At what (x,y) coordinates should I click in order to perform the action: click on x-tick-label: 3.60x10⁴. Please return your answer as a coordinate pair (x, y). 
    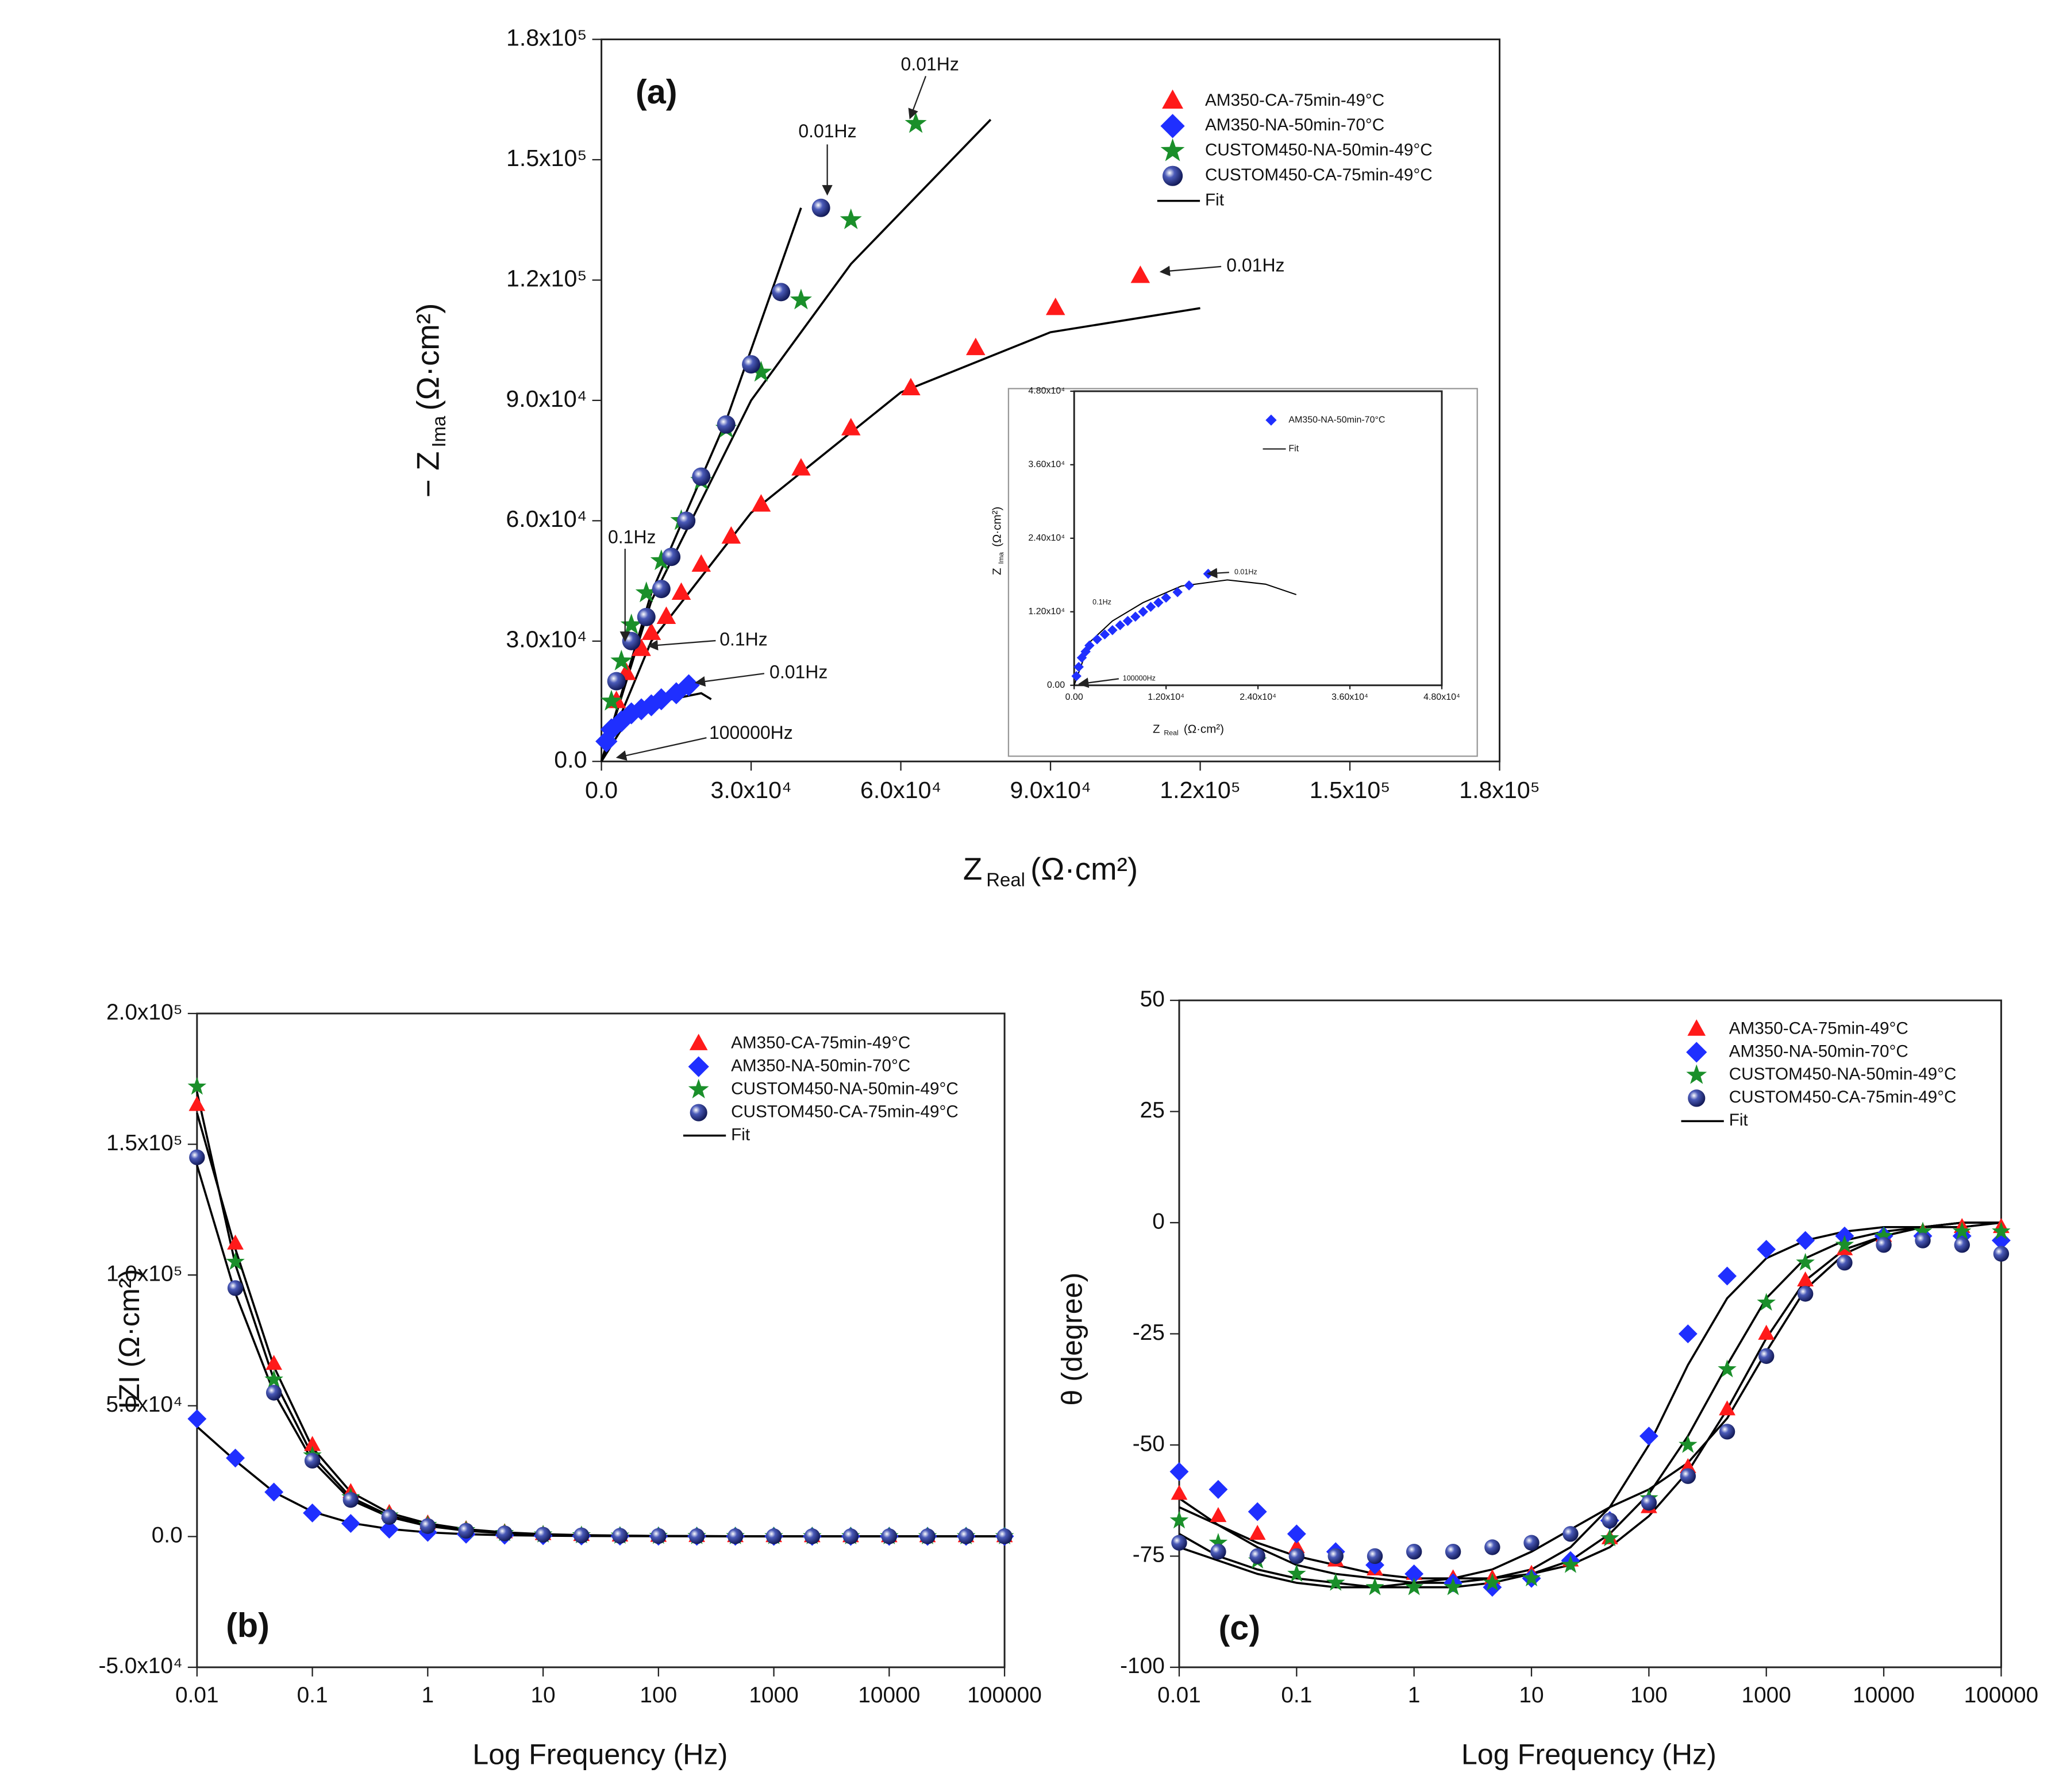
    Looking at the image, I should click on (1349, 697).